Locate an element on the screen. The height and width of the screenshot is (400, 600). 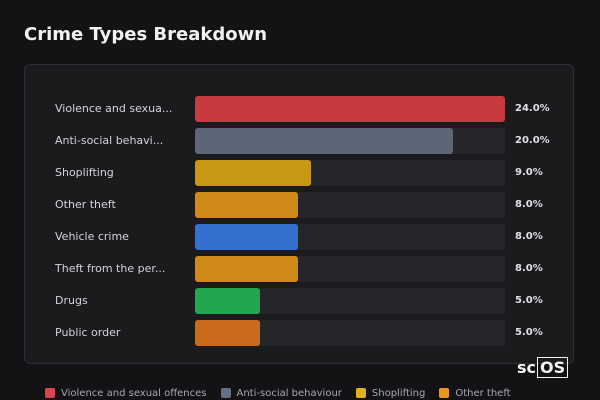
legend-label: Anti-social behaviour is located at coordinates (289, 393).